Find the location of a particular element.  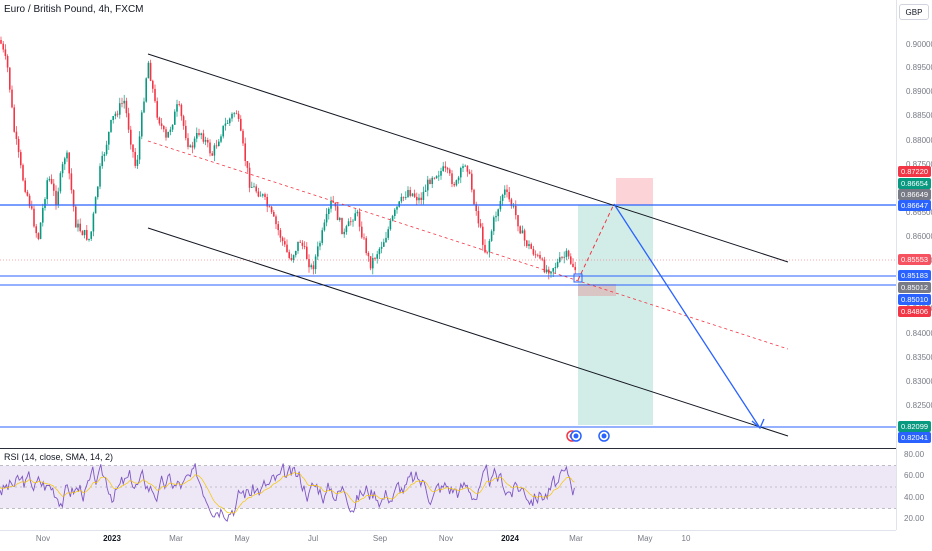

rsi-chart-canvas is located at coordinates (448, 489).